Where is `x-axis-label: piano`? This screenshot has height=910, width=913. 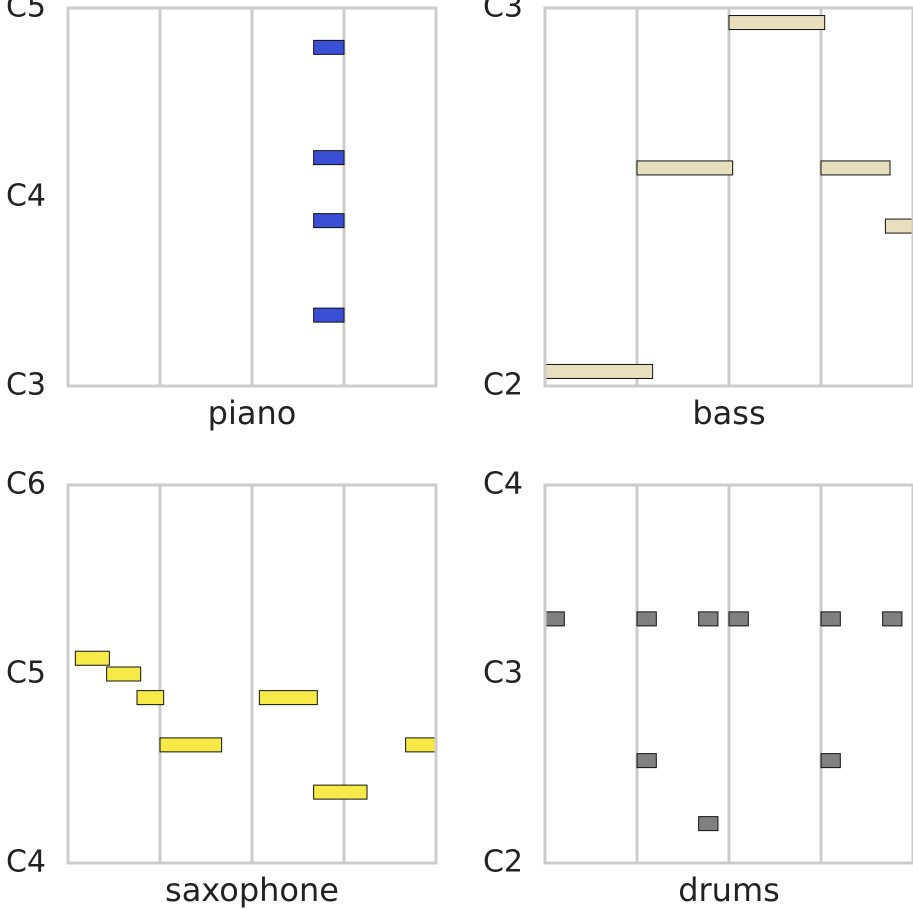
x-axis-label: piano is located at coordinates (252, 413).